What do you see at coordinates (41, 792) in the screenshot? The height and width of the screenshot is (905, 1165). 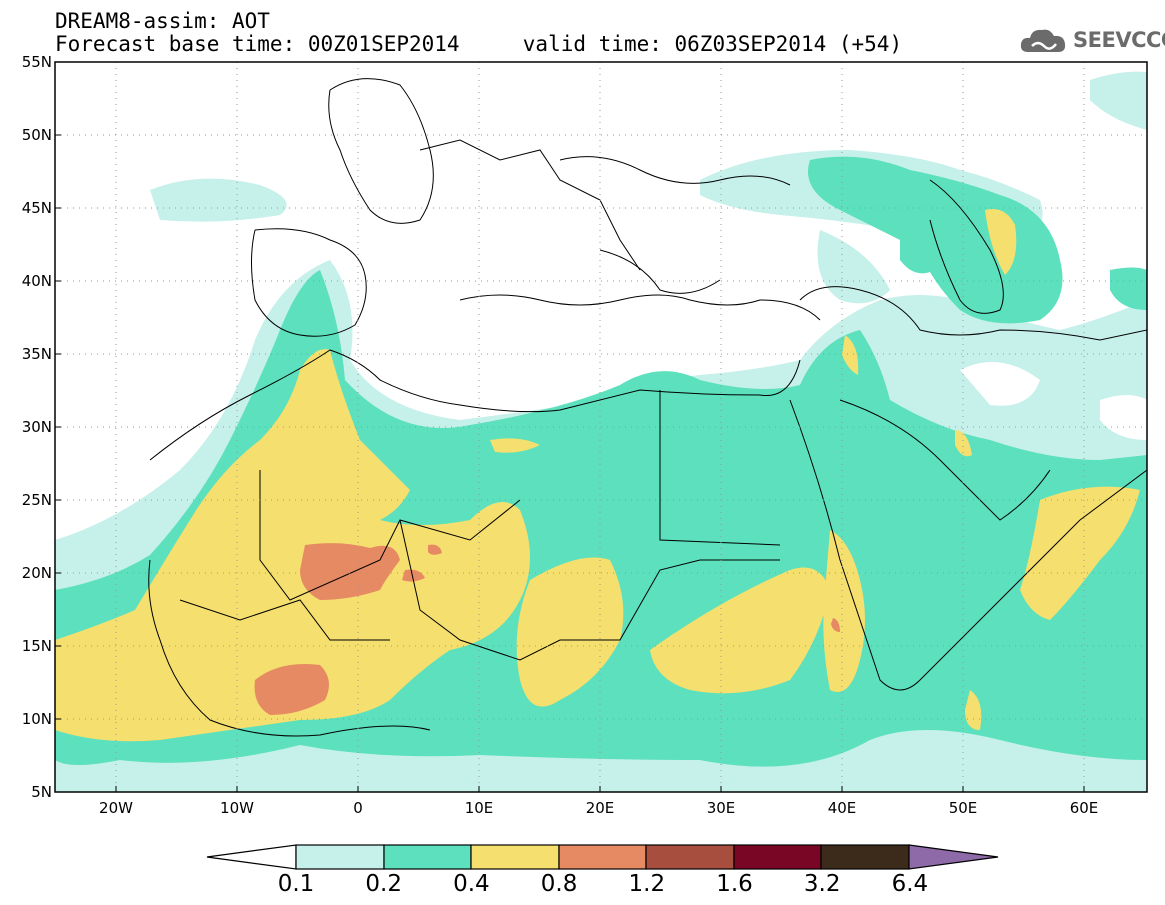 I see `lat-label: 5N` at bounding box center [41, 792].